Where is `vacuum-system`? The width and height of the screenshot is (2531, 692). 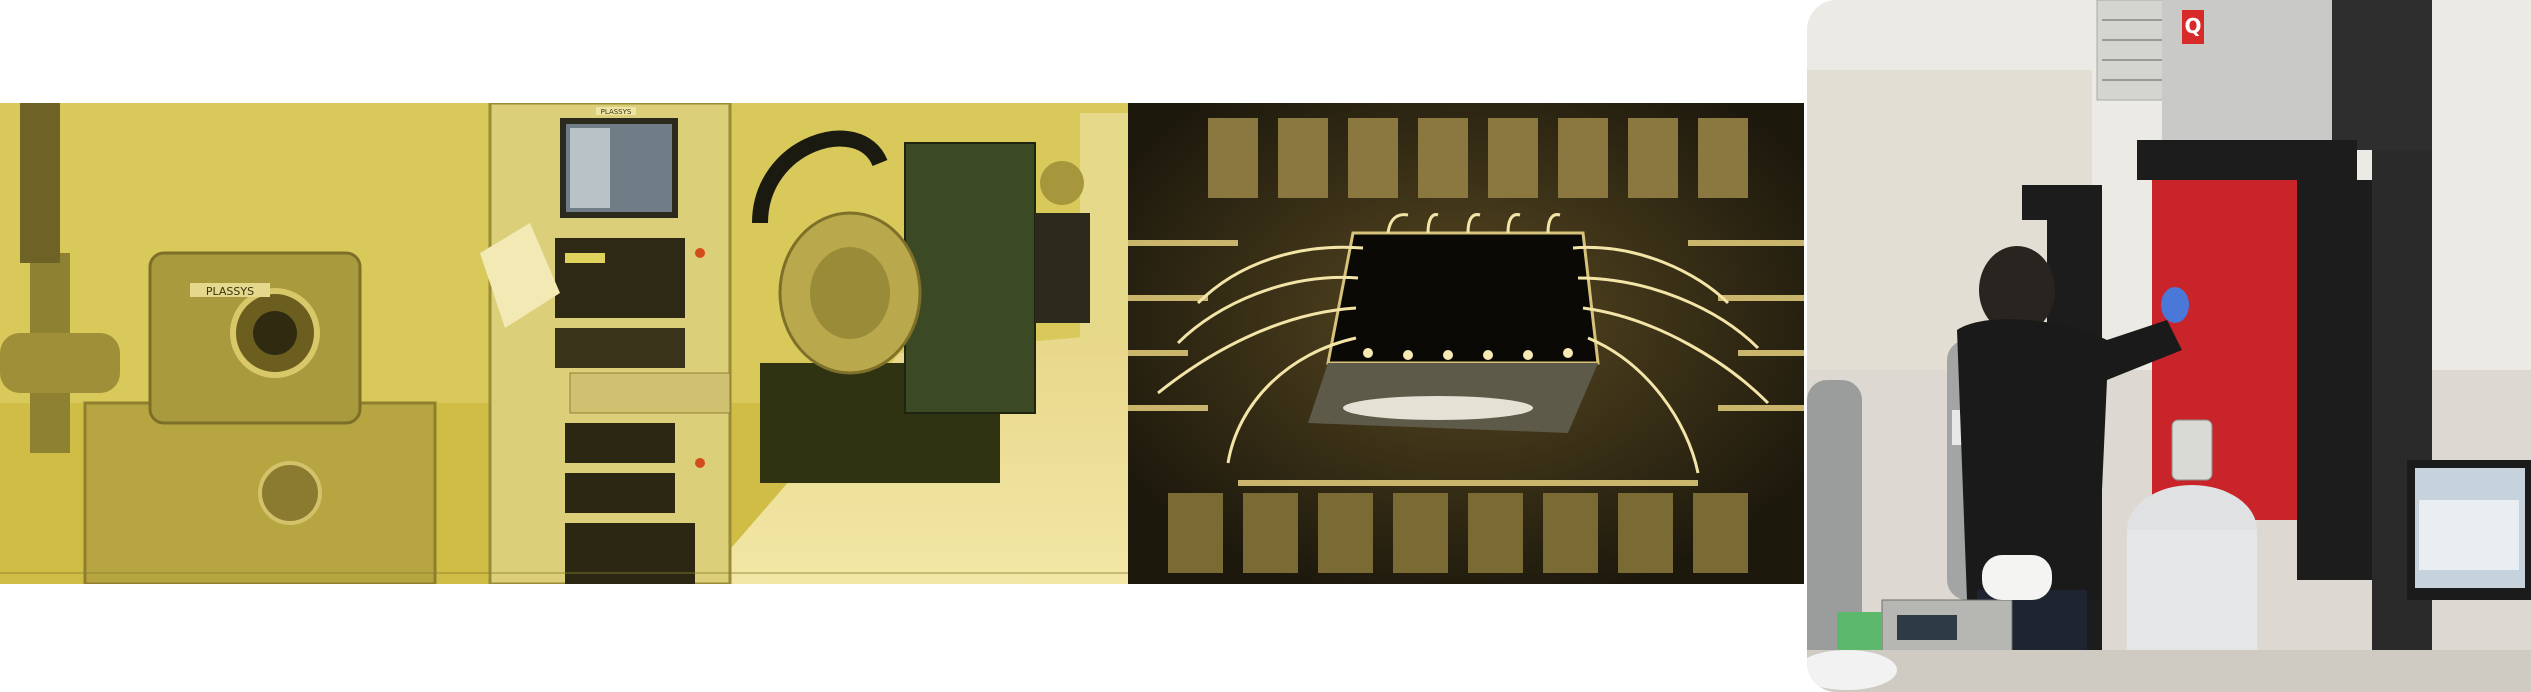 vacuum-system is located at coordinates (921, 306).